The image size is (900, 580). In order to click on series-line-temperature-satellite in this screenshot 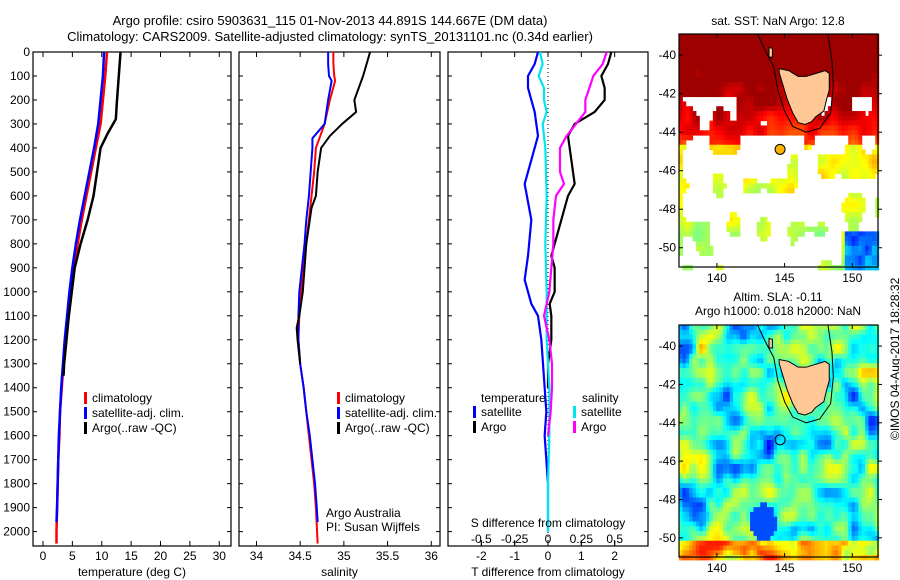, I will do `click(536, 291)`.